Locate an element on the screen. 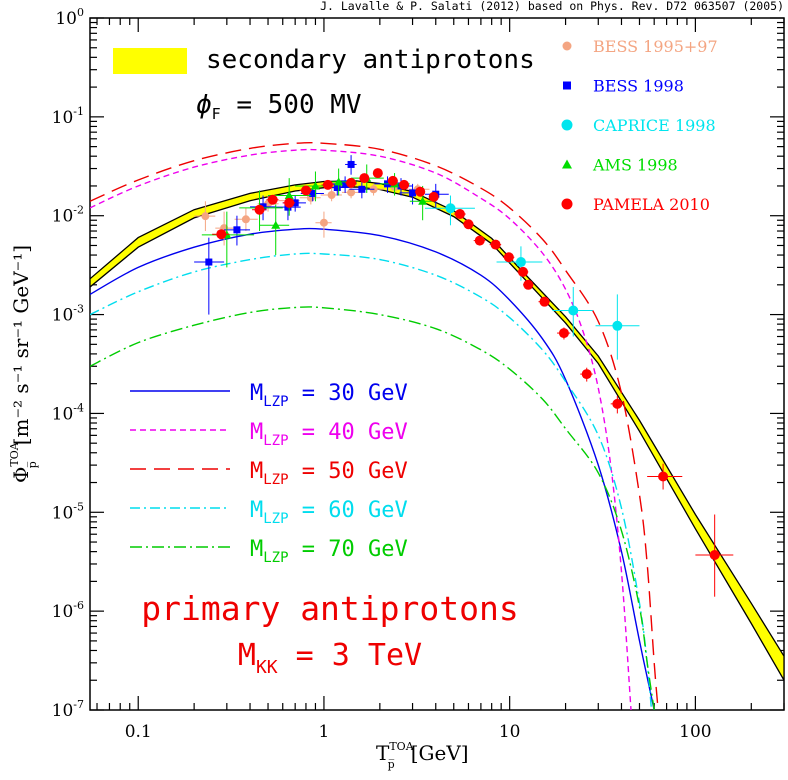 The height and width of the screenshot is (780, 788). legend-marker-pamela is located at coordinates (567, 204).